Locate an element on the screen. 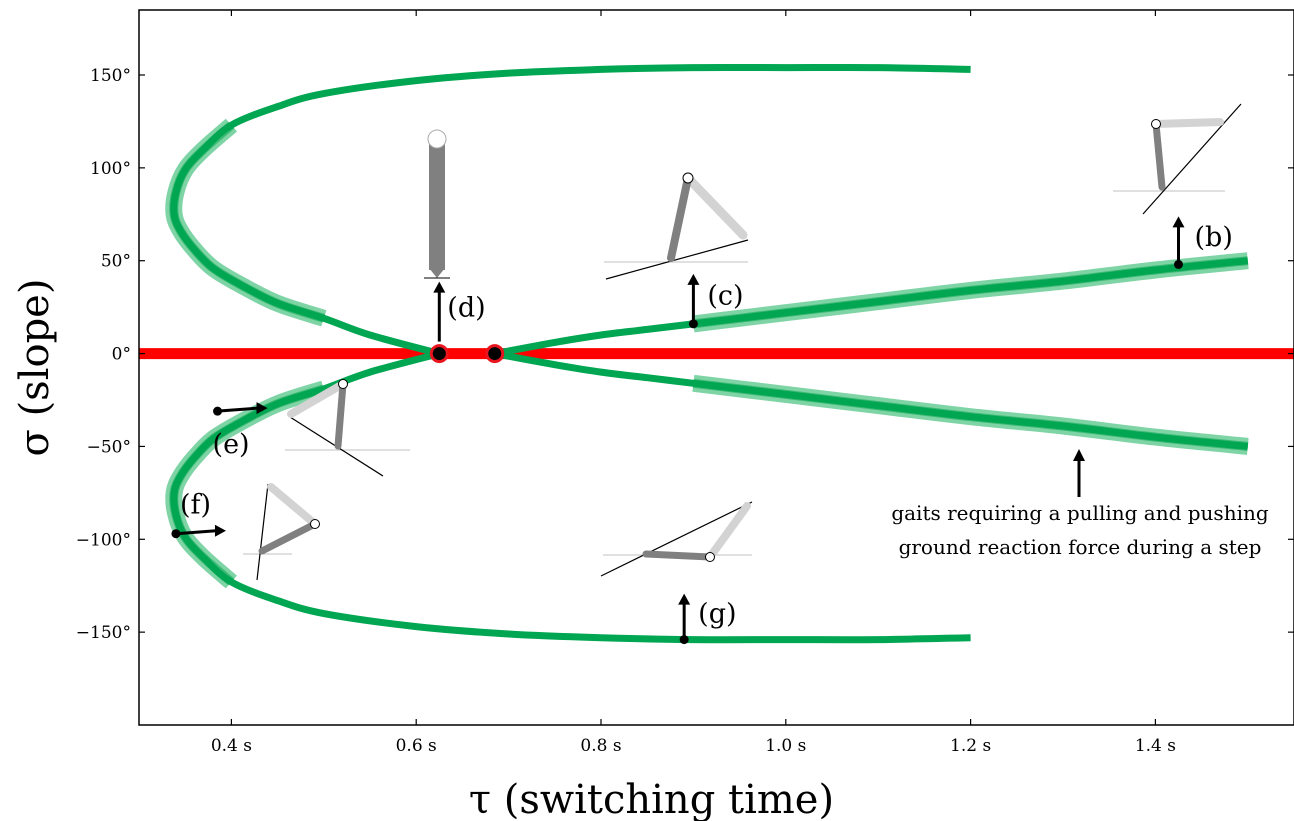  annotation-b: (b) is located at coordinates (1202, 242).